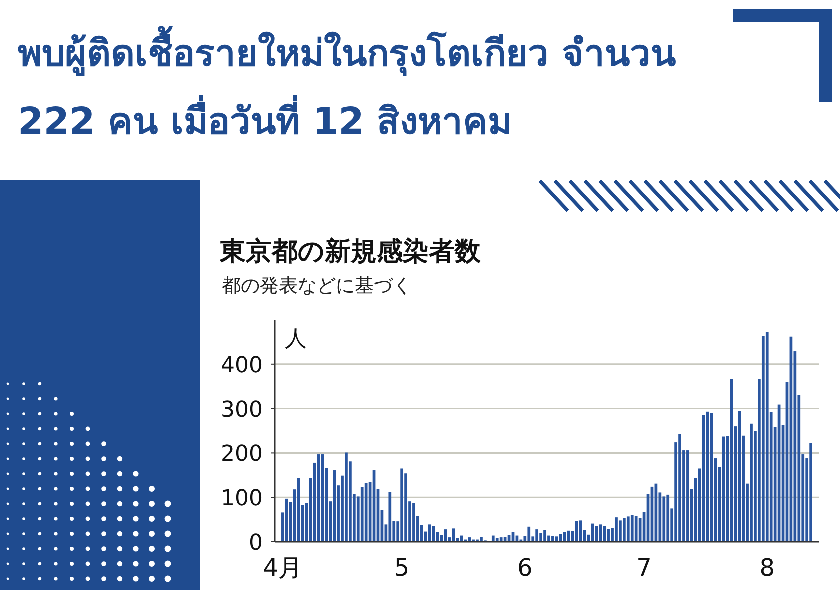 The image size is (840, 590). Describe the element at coordinates (525, 568) in the screenshot. I see `x-tick-label: 6` at that location.